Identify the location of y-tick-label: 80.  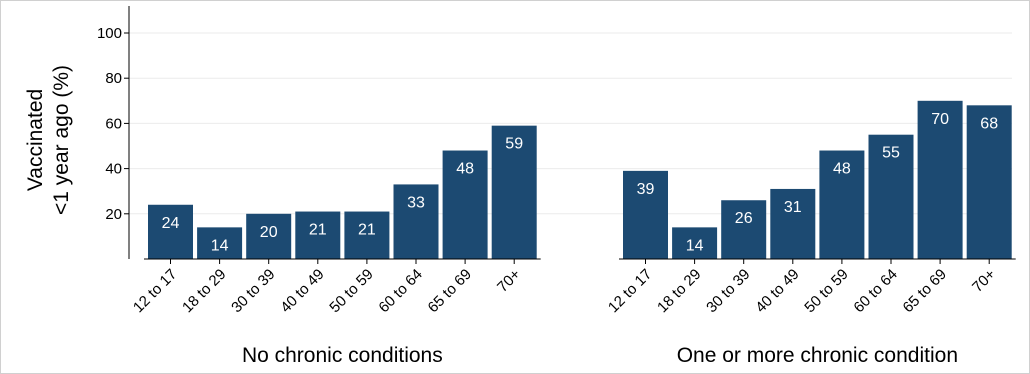
(113, 78).